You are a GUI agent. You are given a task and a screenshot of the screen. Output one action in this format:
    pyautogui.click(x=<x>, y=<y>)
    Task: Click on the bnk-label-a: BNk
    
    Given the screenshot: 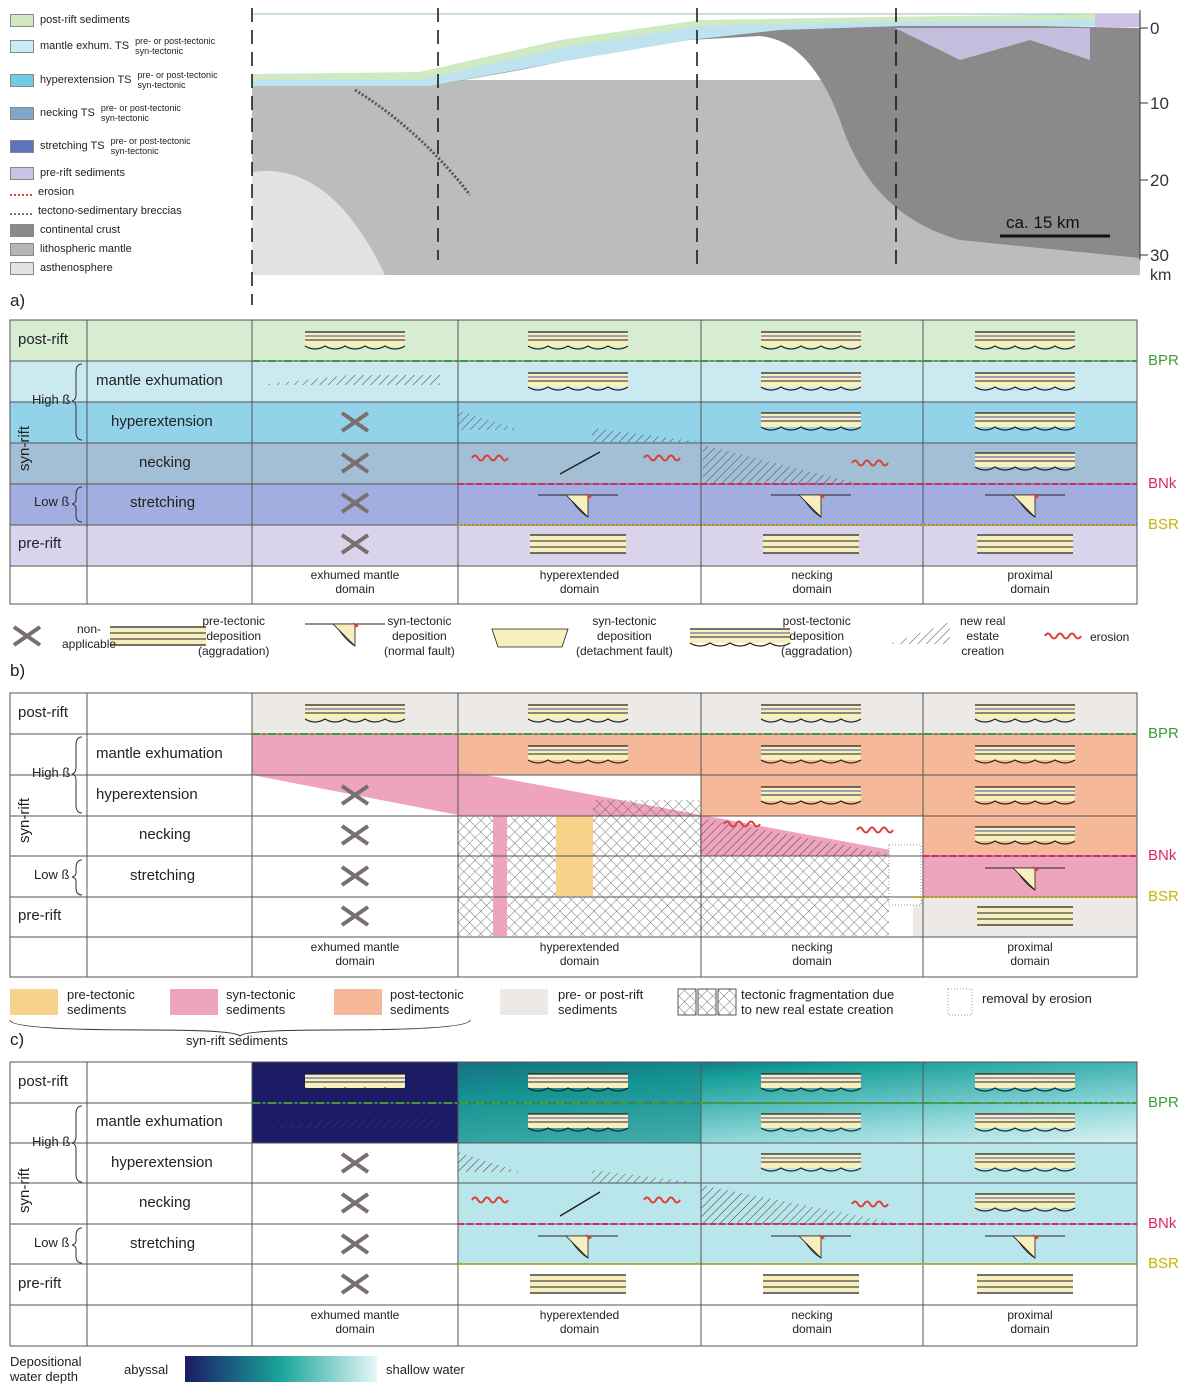 What is the action you would take?
    pyautogui.click(x=1162, y=483)
    